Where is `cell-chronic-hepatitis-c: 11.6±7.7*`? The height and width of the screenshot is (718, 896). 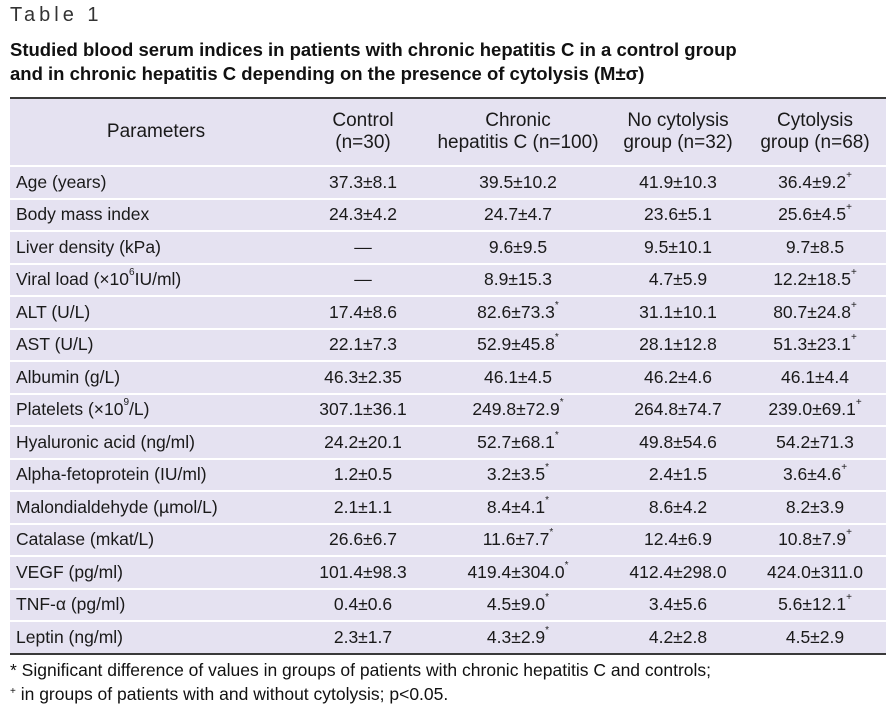
cell-chronic-hepatitis-c: 11.6±7.7* is located at coordinates (518, 539).